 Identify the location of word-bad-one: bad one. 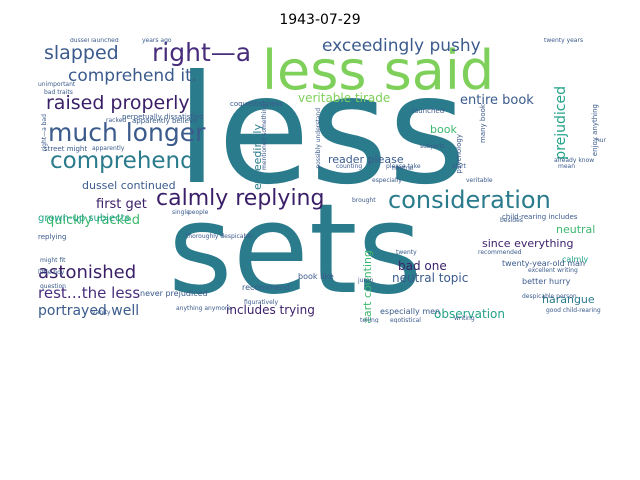
(422, 266).